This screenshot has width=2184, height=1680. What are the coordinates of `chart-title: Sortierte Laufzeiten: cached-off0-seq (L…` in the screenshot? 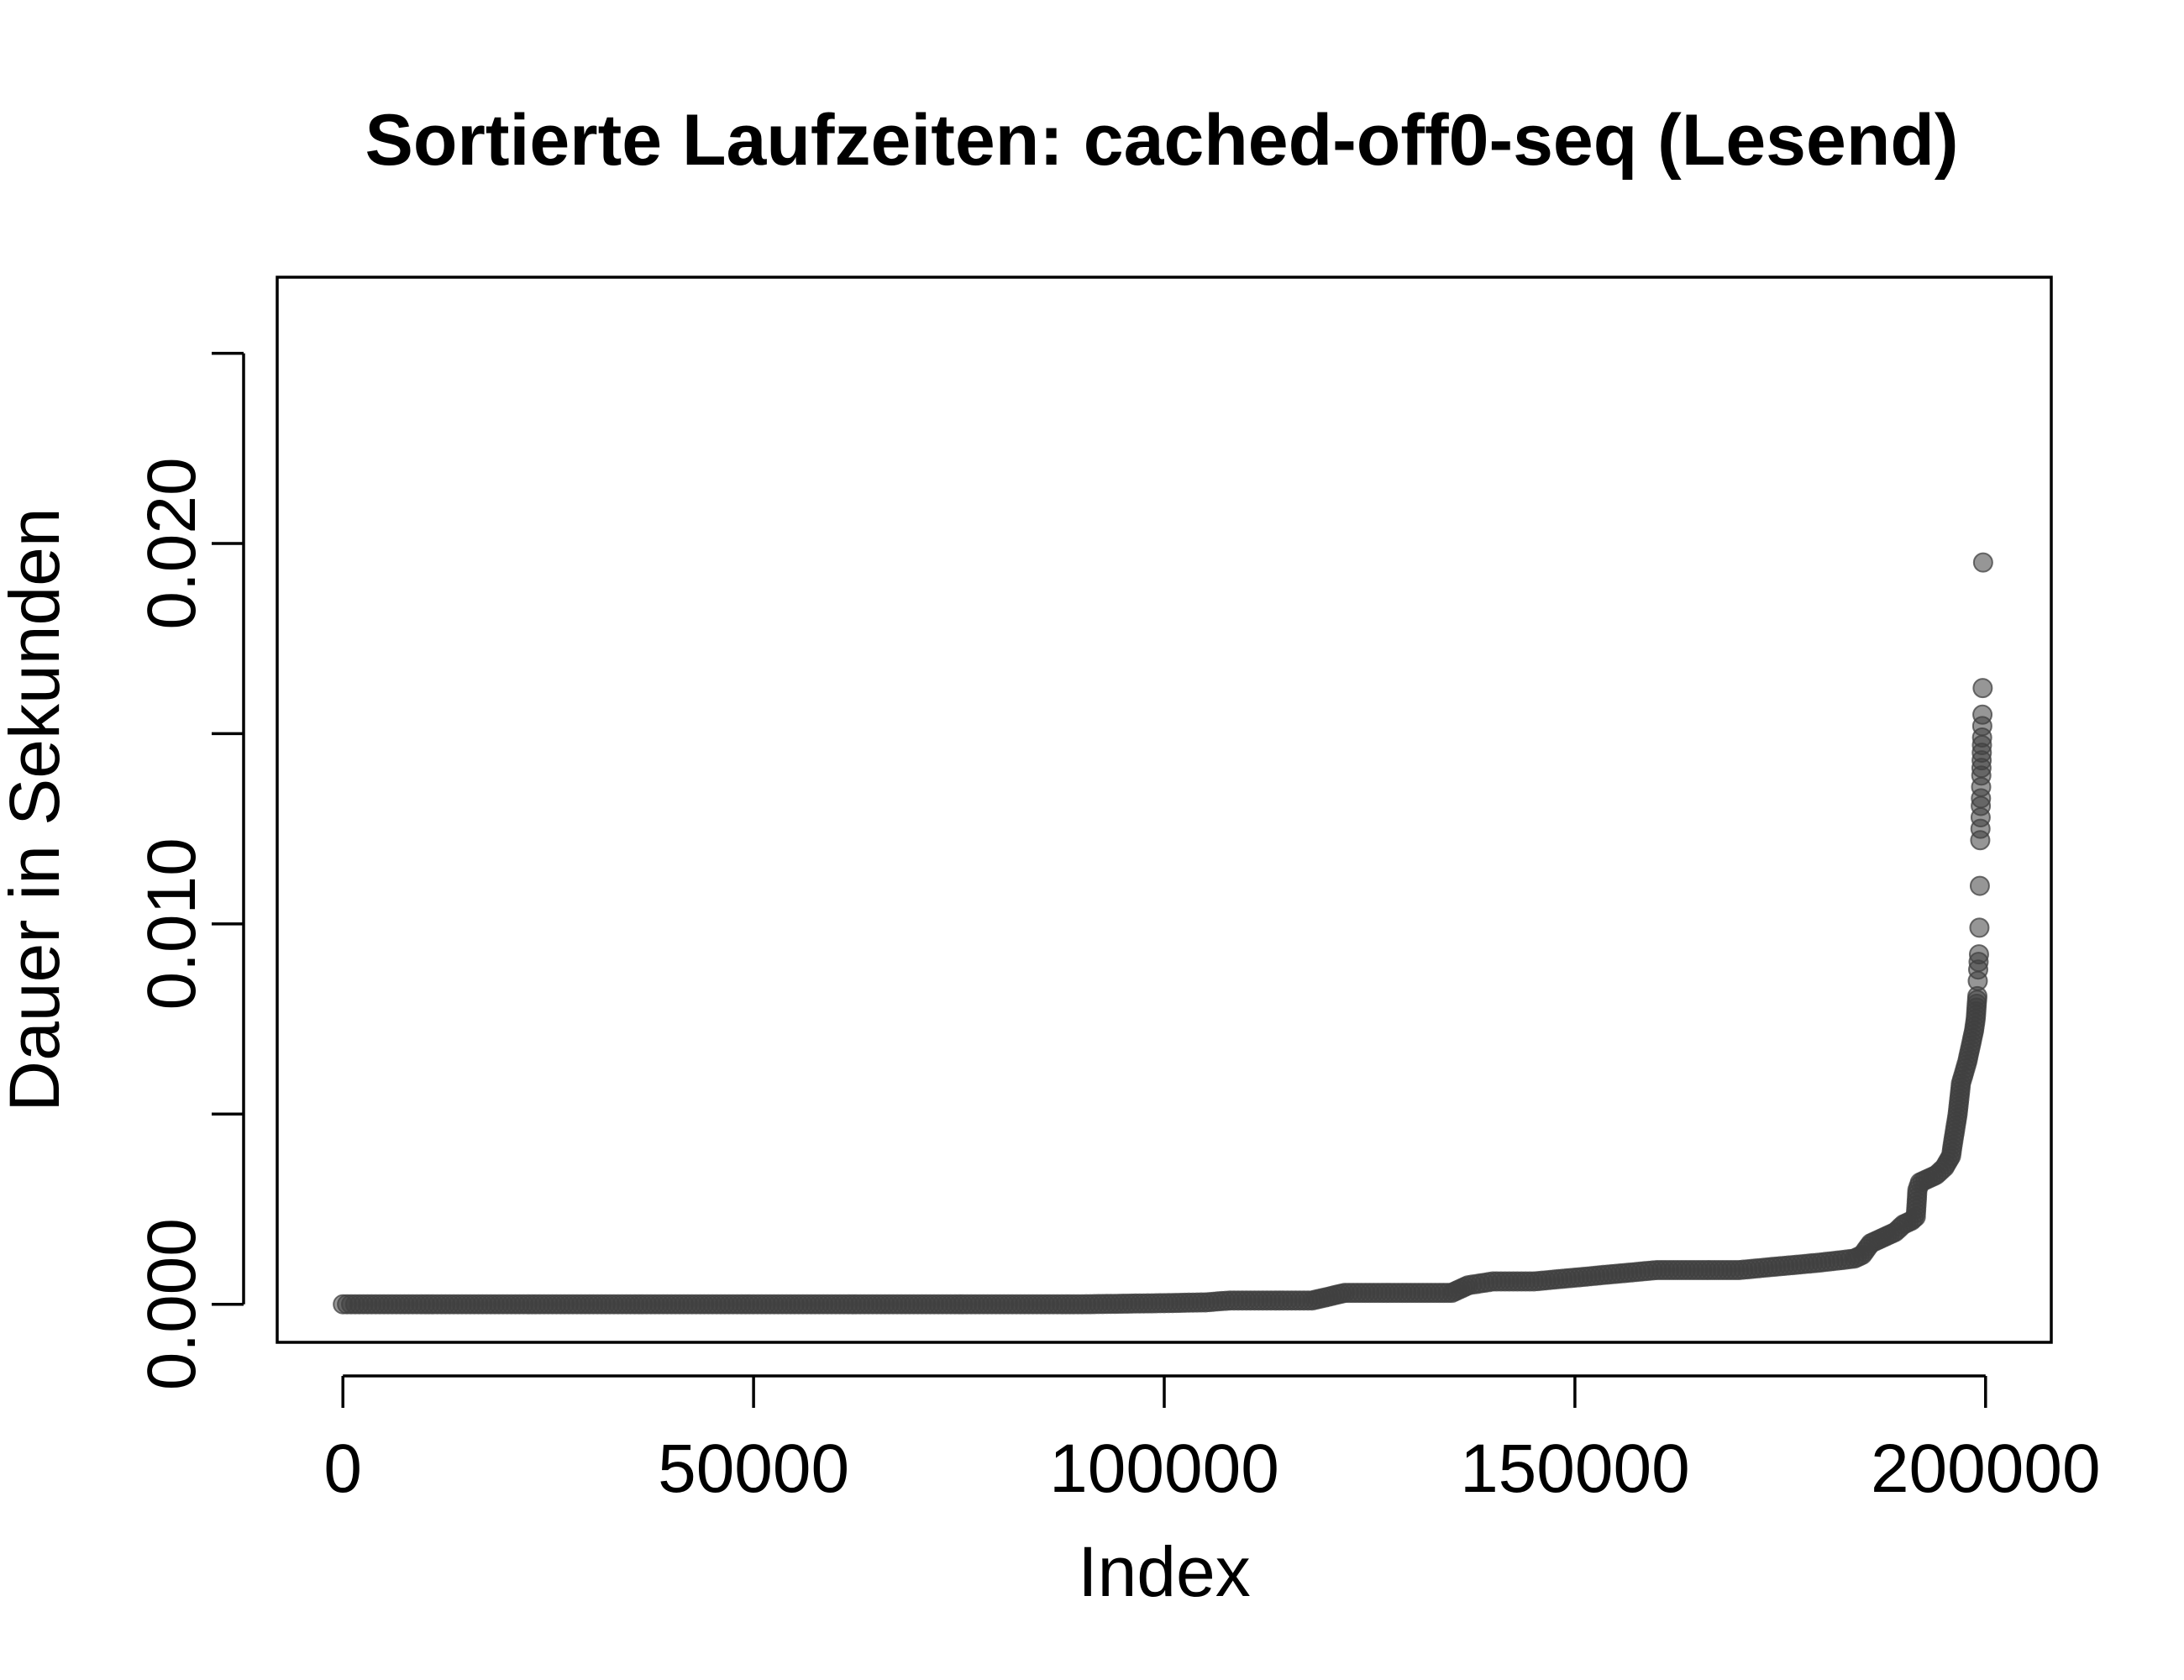 It's located at (1161, 140).